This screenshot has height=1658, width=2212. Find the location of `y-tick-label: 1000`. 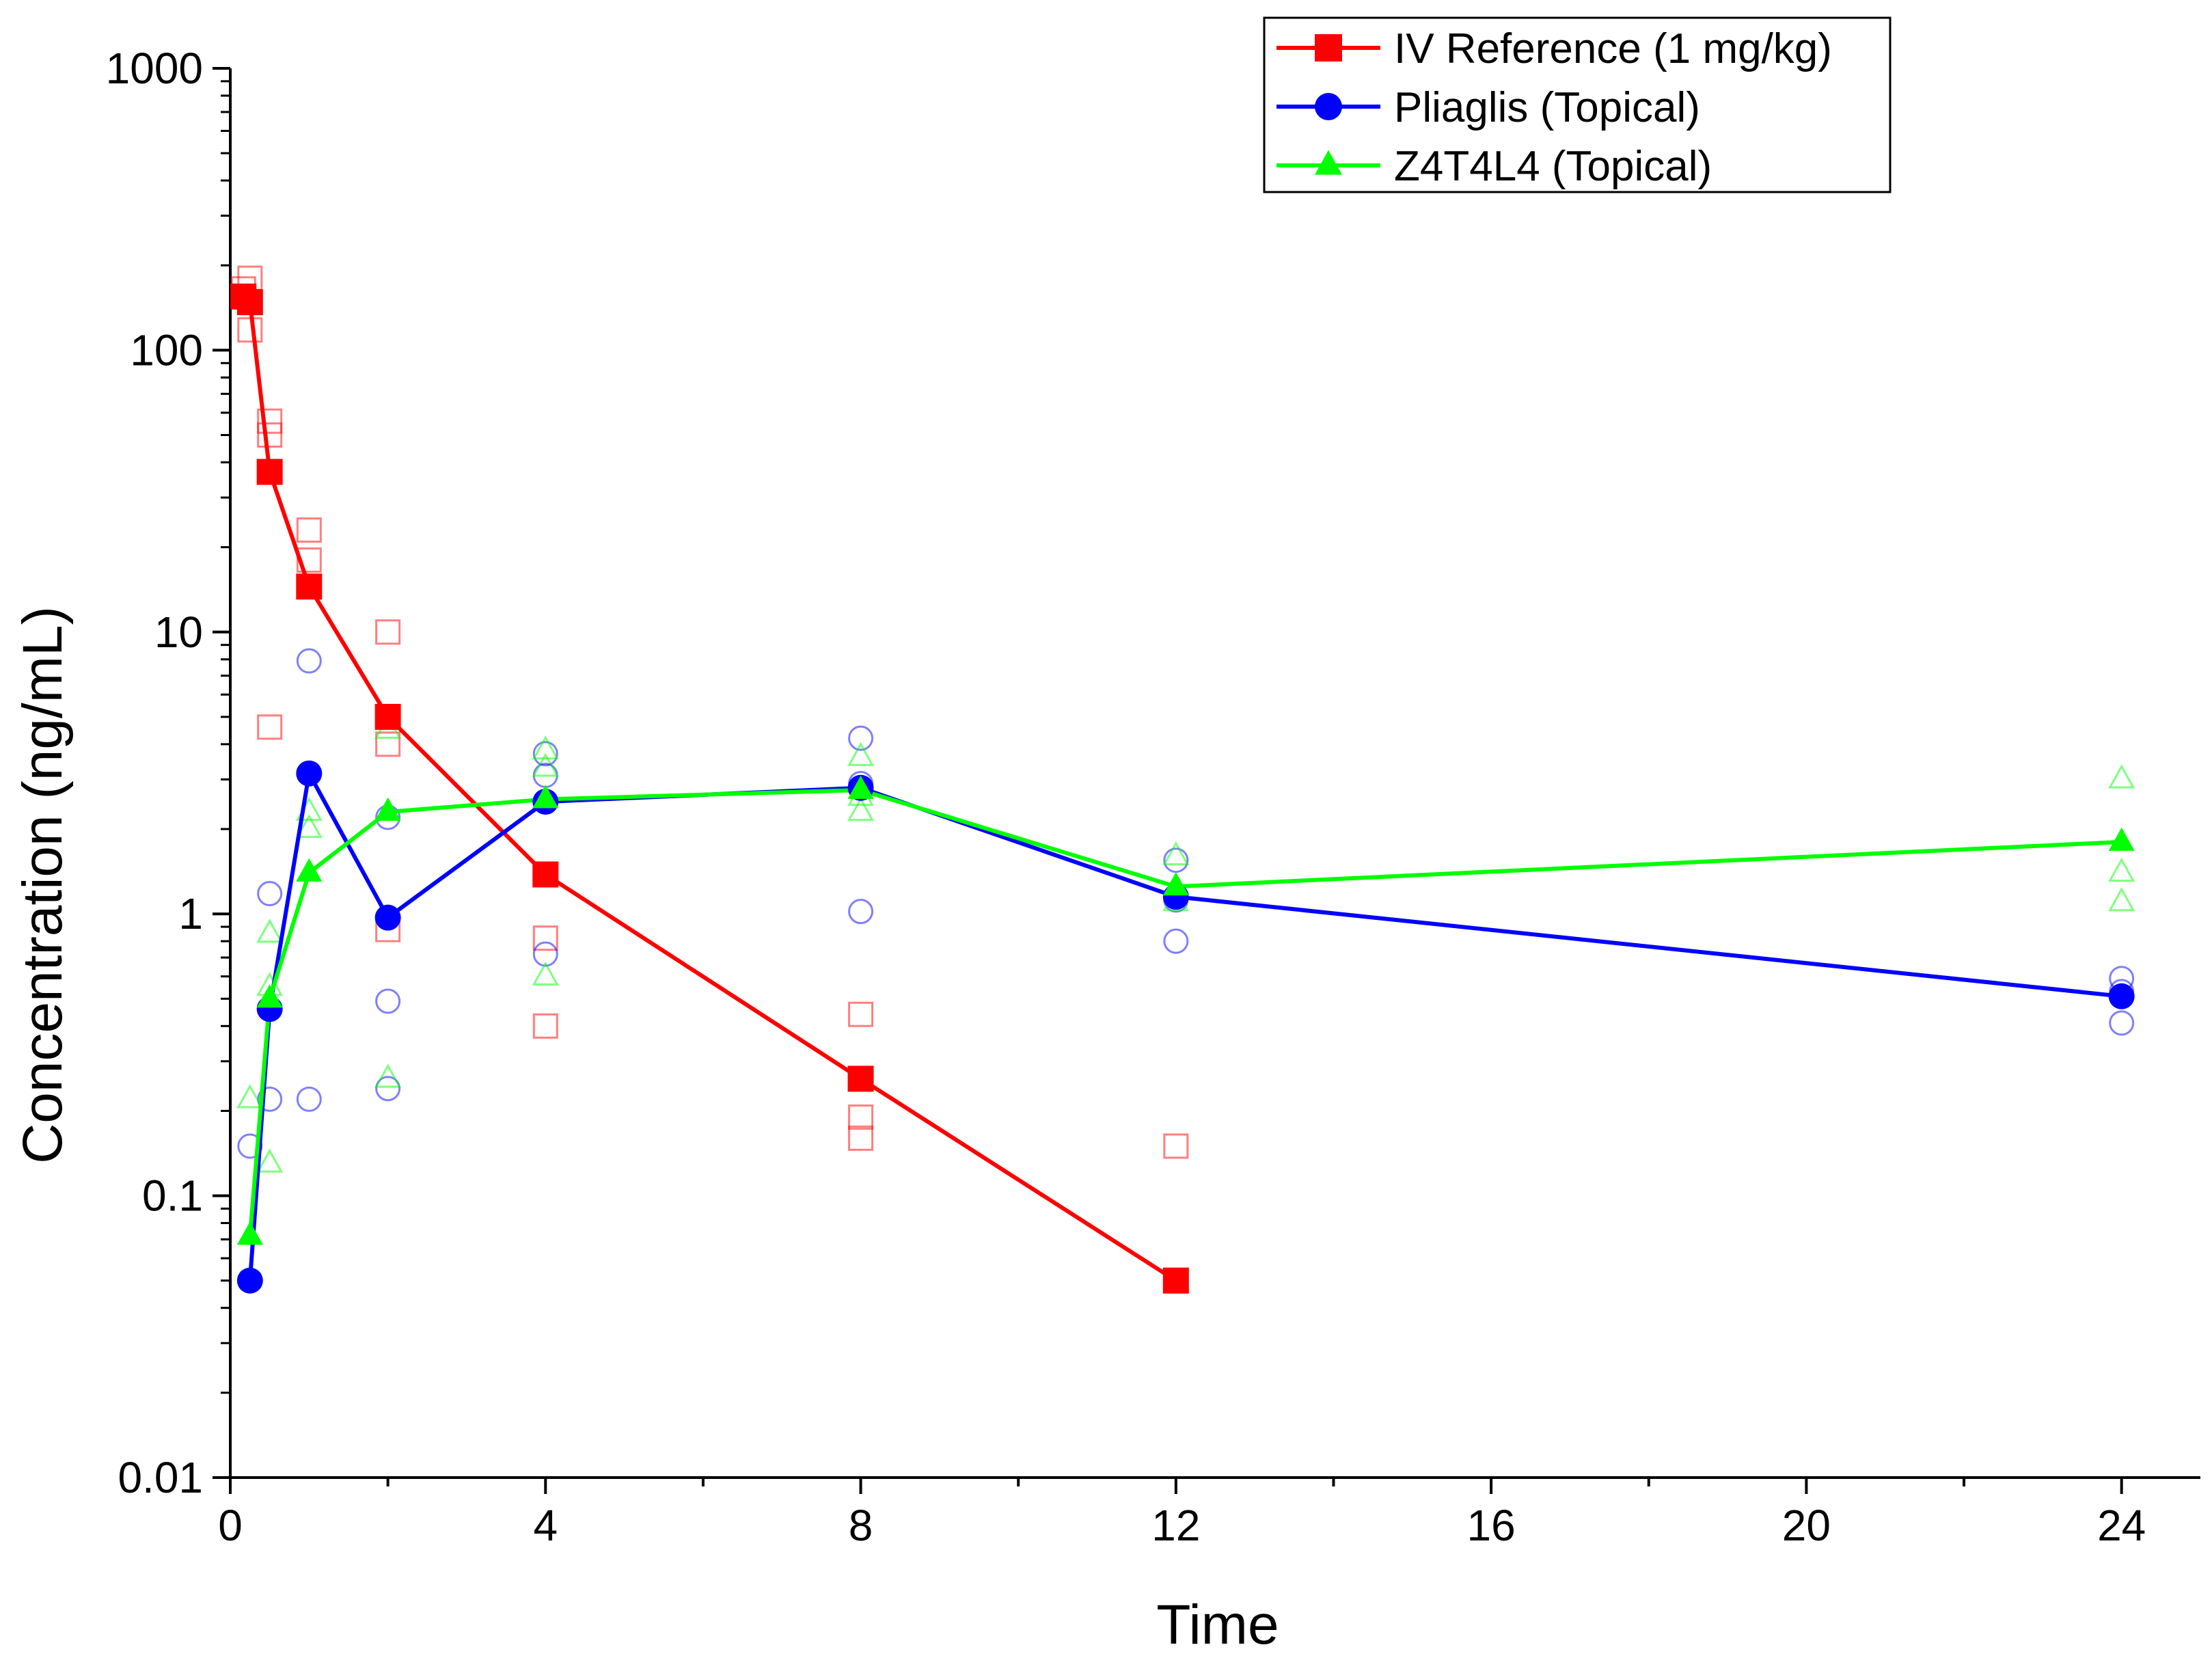

y-tick-label: 1000 is located at coordinates (154, 68).